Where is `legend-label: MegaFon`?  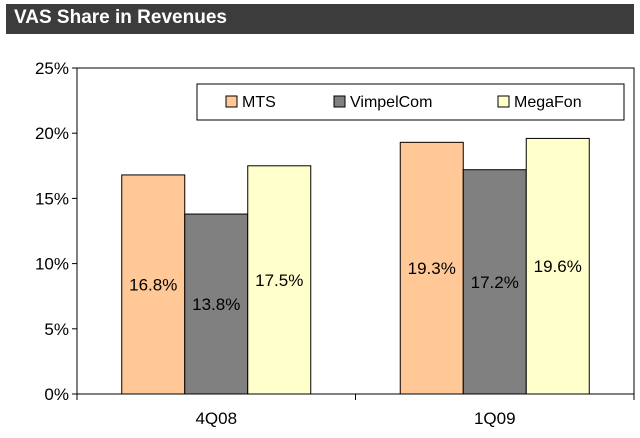
legend-label: MegaFon is located at coordinates (548, 102).